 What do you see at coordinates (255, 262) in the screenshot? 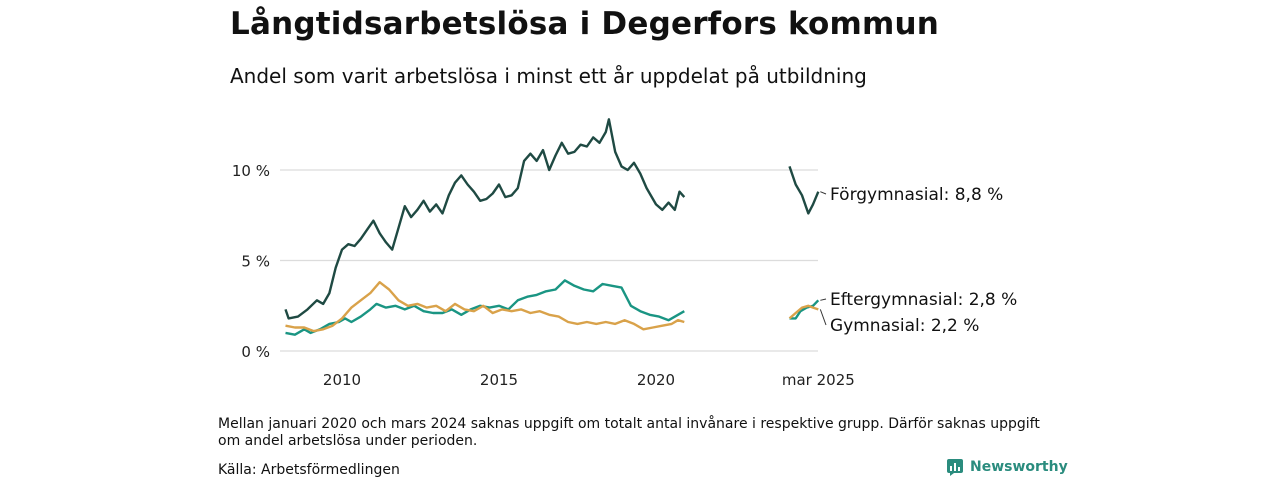
I see `y-tick-label: 5 %` at bounding box center [255, 262].